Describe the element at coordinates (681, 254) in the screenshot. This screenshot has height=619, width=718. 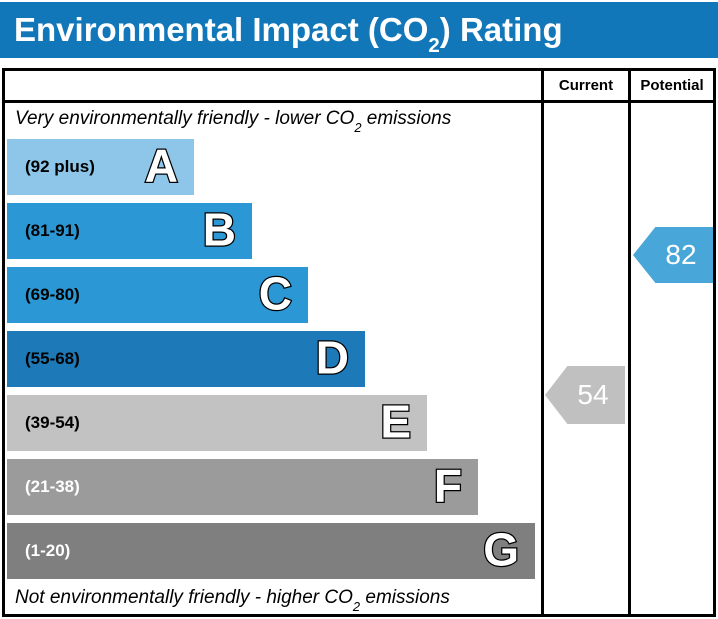
I see `potential-value: 82` at that location.